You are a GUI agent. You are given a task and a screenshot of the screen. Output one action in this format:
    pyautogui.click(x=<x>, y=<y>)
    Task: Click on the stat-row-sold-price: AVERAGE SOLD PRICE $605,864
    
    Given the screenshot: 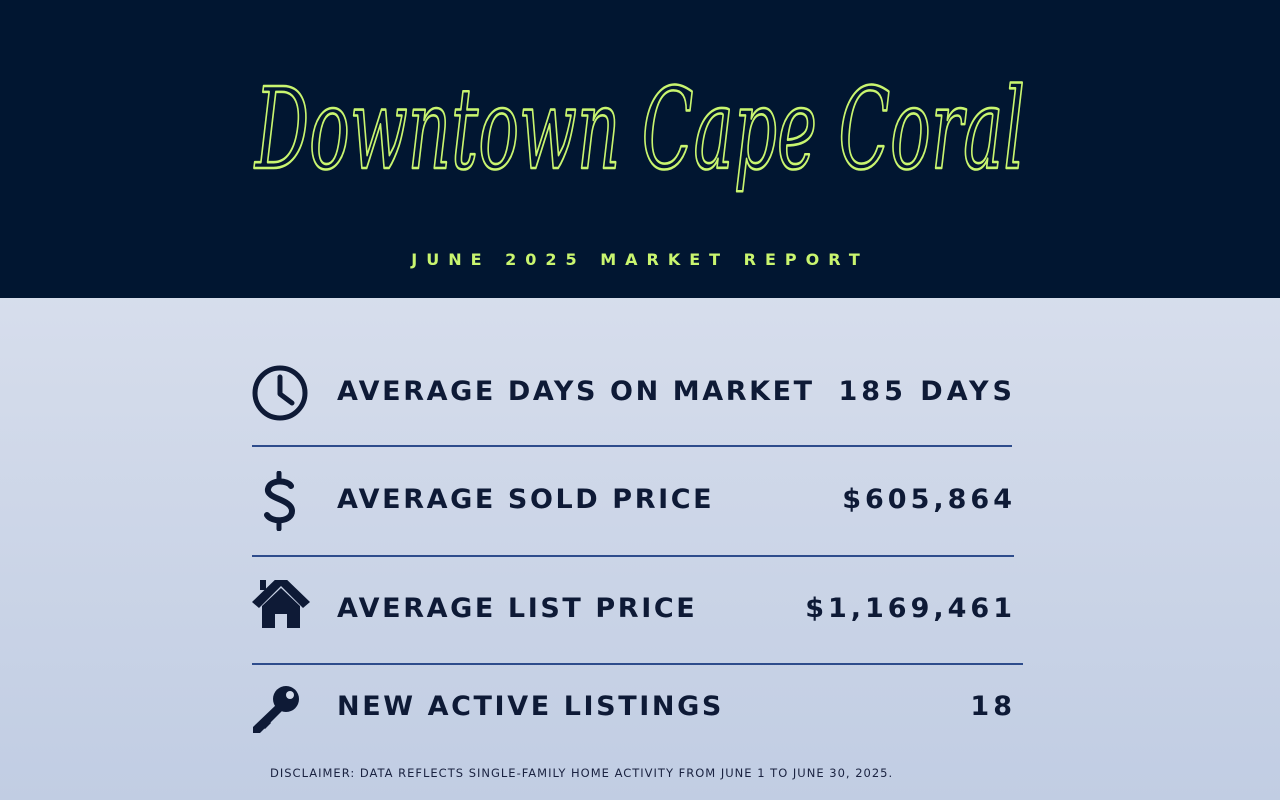 What is the action you would take?
    pyautogui.click(x=635, y=501)
    